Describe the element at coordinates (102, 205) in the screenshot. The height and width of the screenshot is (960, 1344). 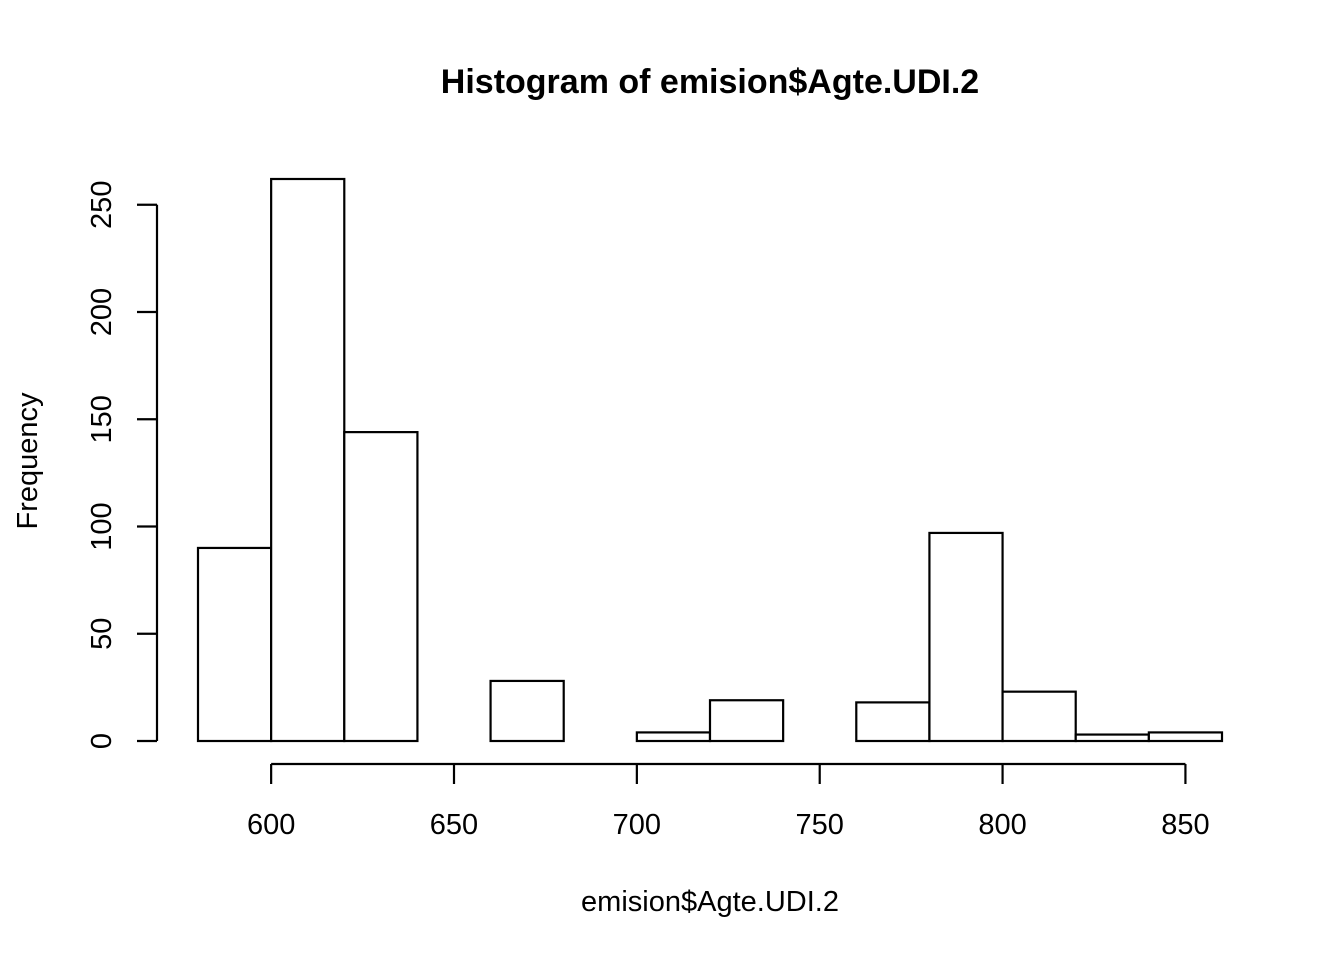
I see `y-tick-label-250: 250` at that location.